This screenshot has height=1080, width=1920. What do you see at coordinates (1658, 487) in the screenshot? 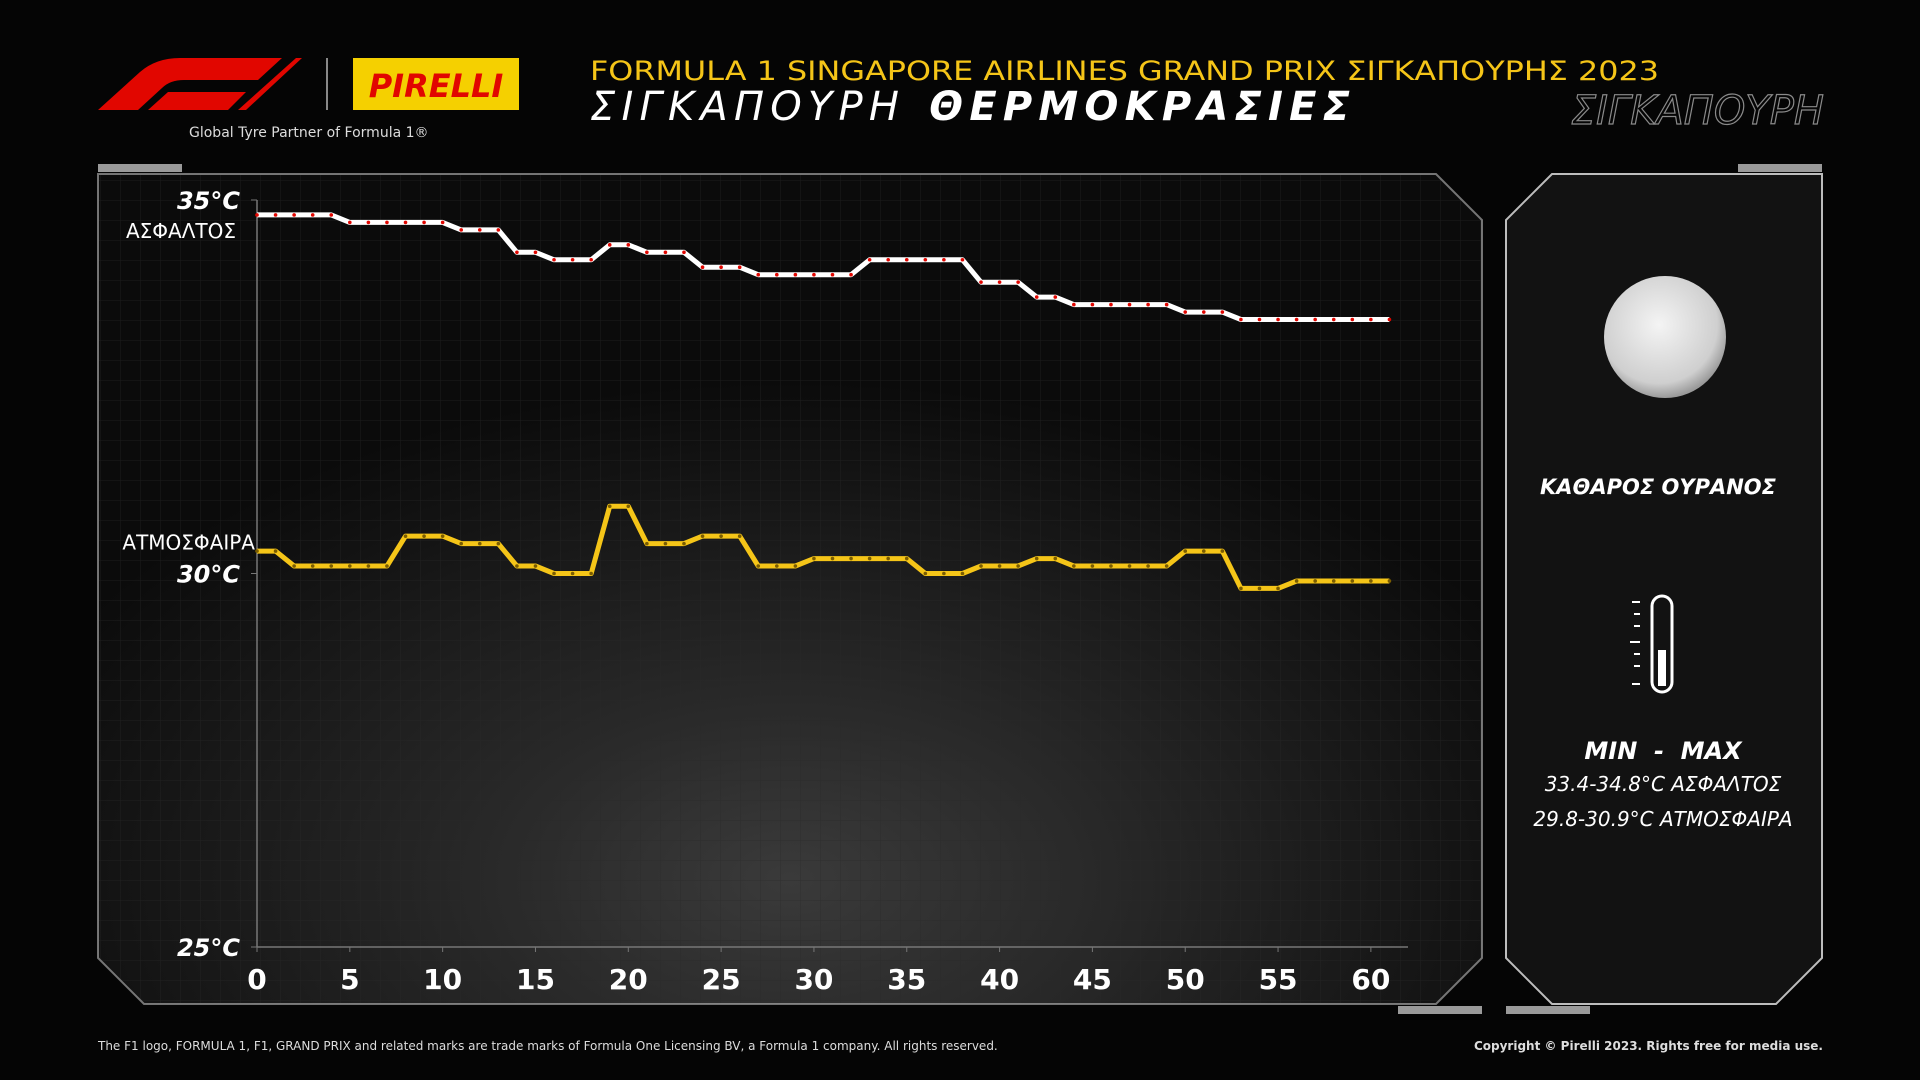
I see `sky-condition: ΚΑΘΑΡΟΣ ΟΥΡΑΝΟΣ` at bounding box center [1658, 487].